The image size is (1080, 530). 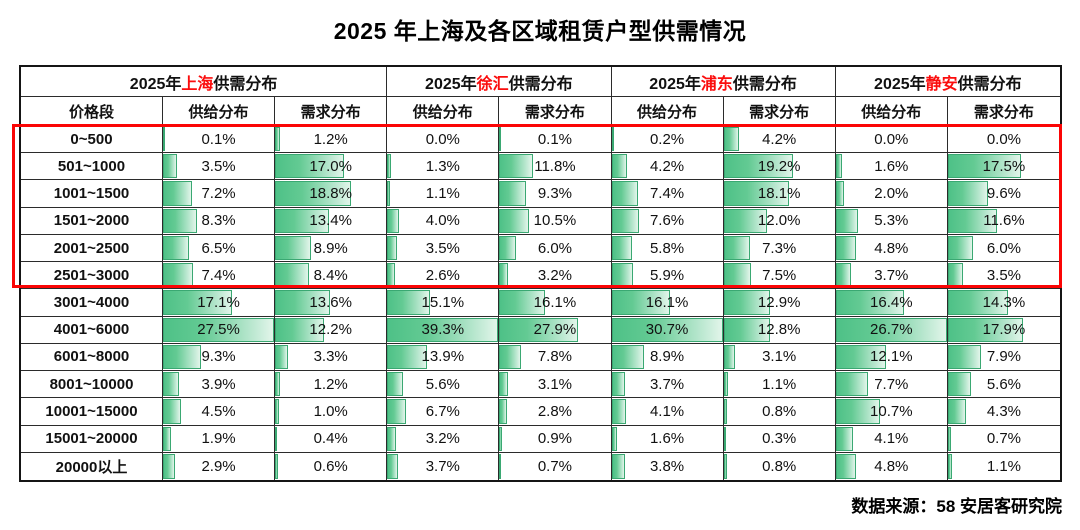 I want to click on value-label: 3.2%, so click(x=555, y=275).